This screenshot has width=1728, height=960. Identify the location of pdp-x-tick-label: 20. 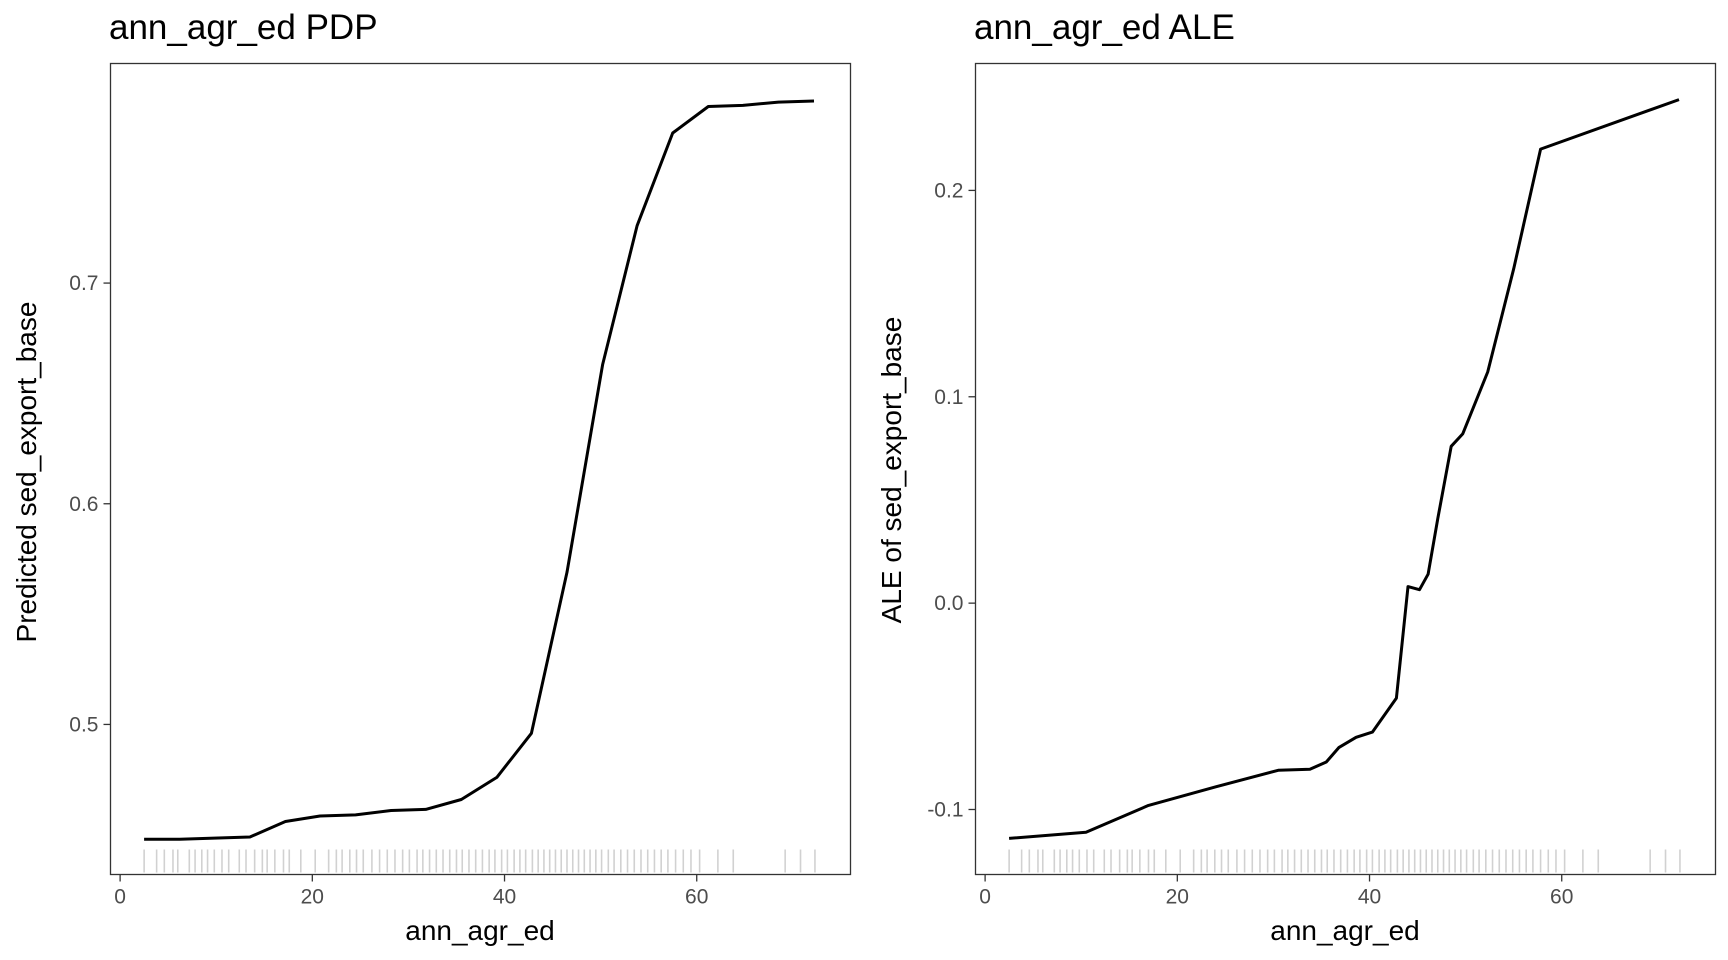
(312, 897).